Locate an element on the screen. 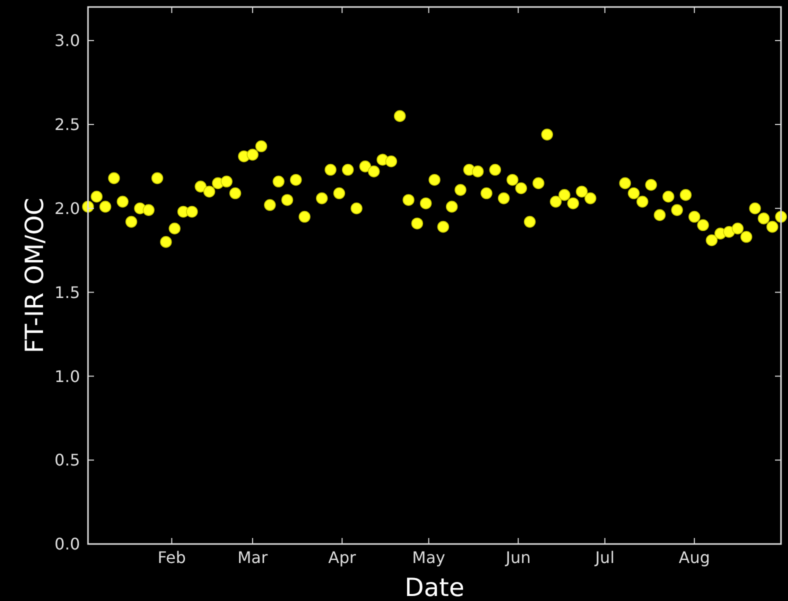  x-tick-label: Jun is located at coordinates (517, 557).